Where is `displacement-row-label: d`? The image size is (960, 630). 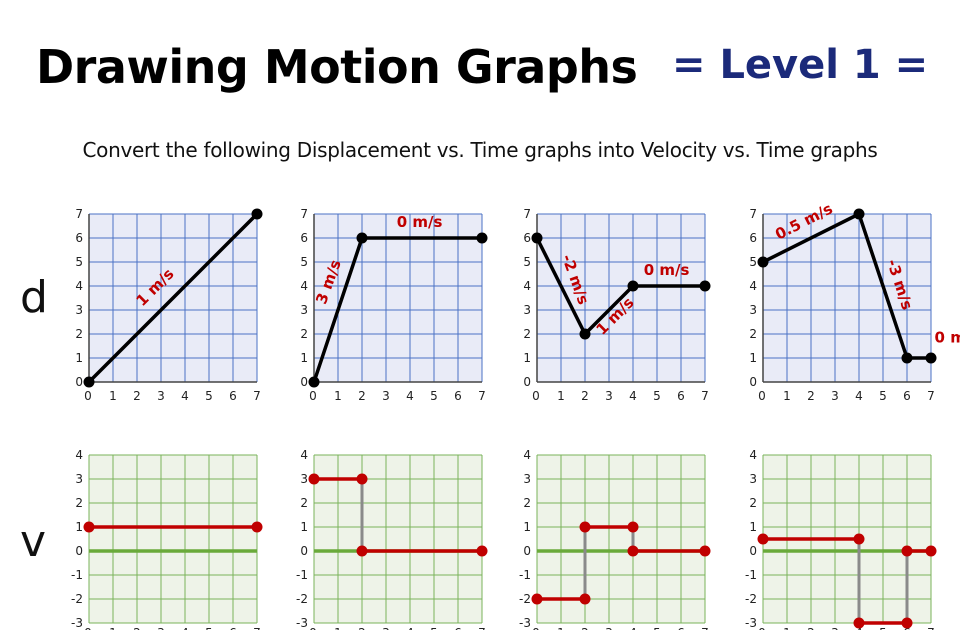 displacement-row-label: d is located at coordinates (34, 297).